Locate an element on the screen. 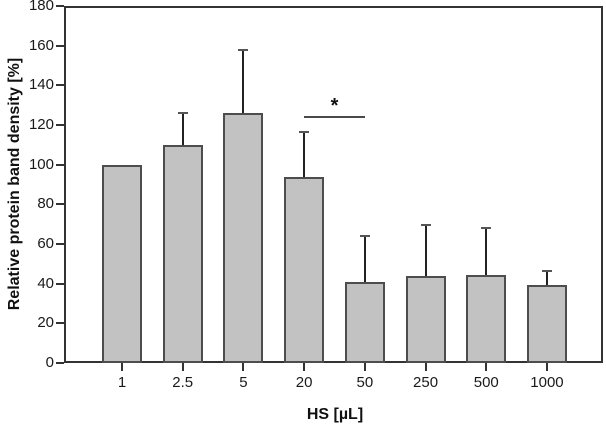  x-axis-tick-label: 20 is located at coordinates (304, 382).